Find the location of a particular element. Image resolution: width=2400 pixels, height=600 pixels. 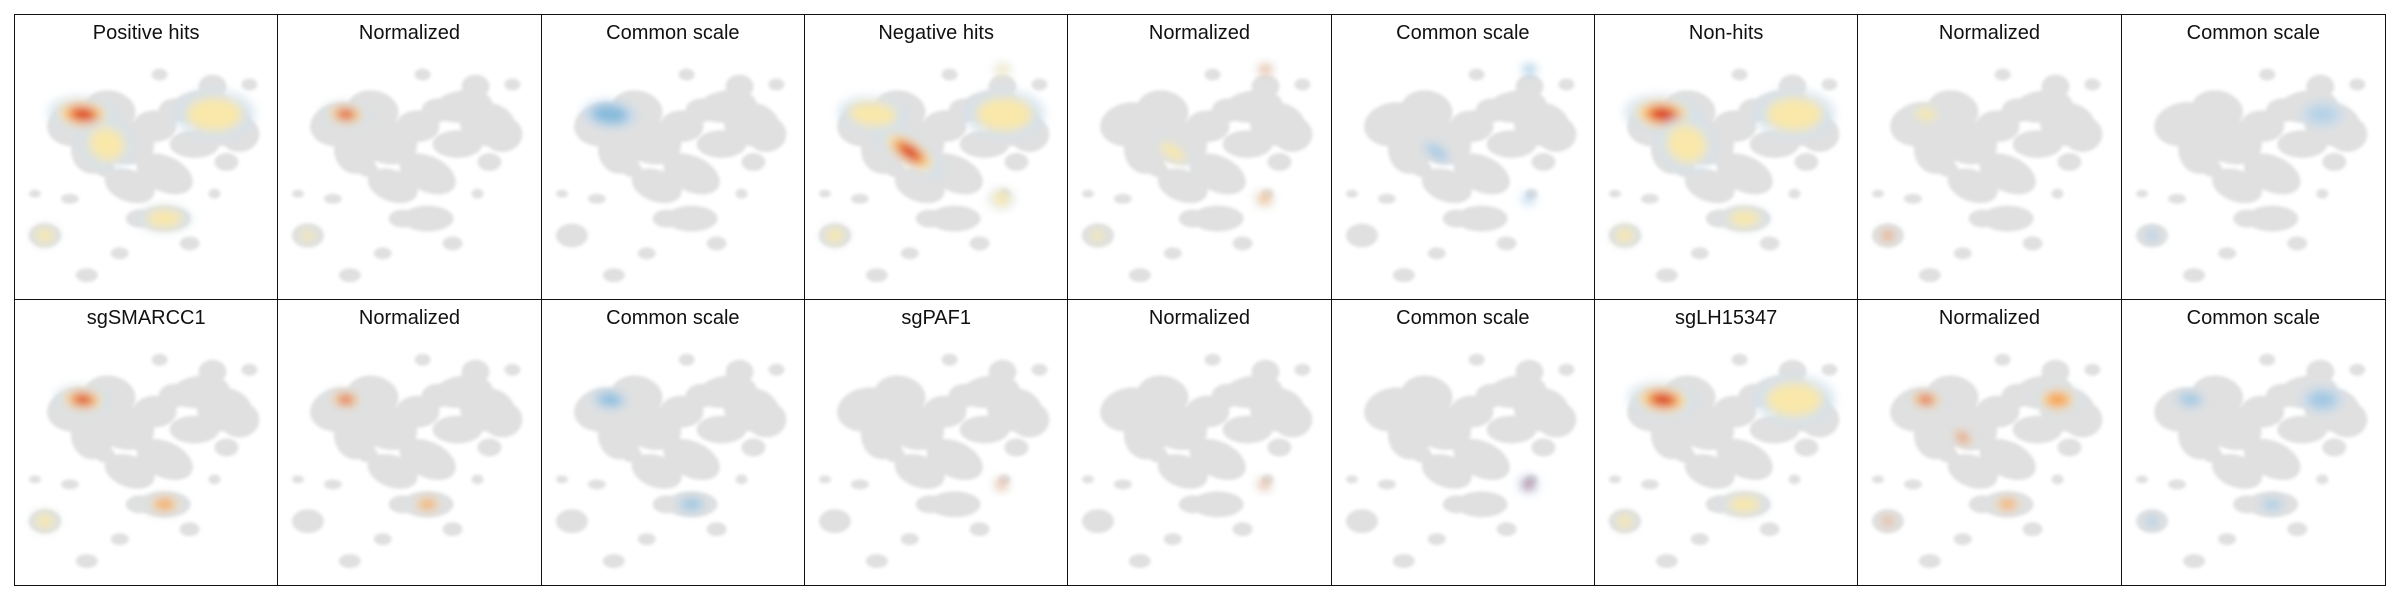

density-panel: Positive hits is located at coordinates (147, 157).